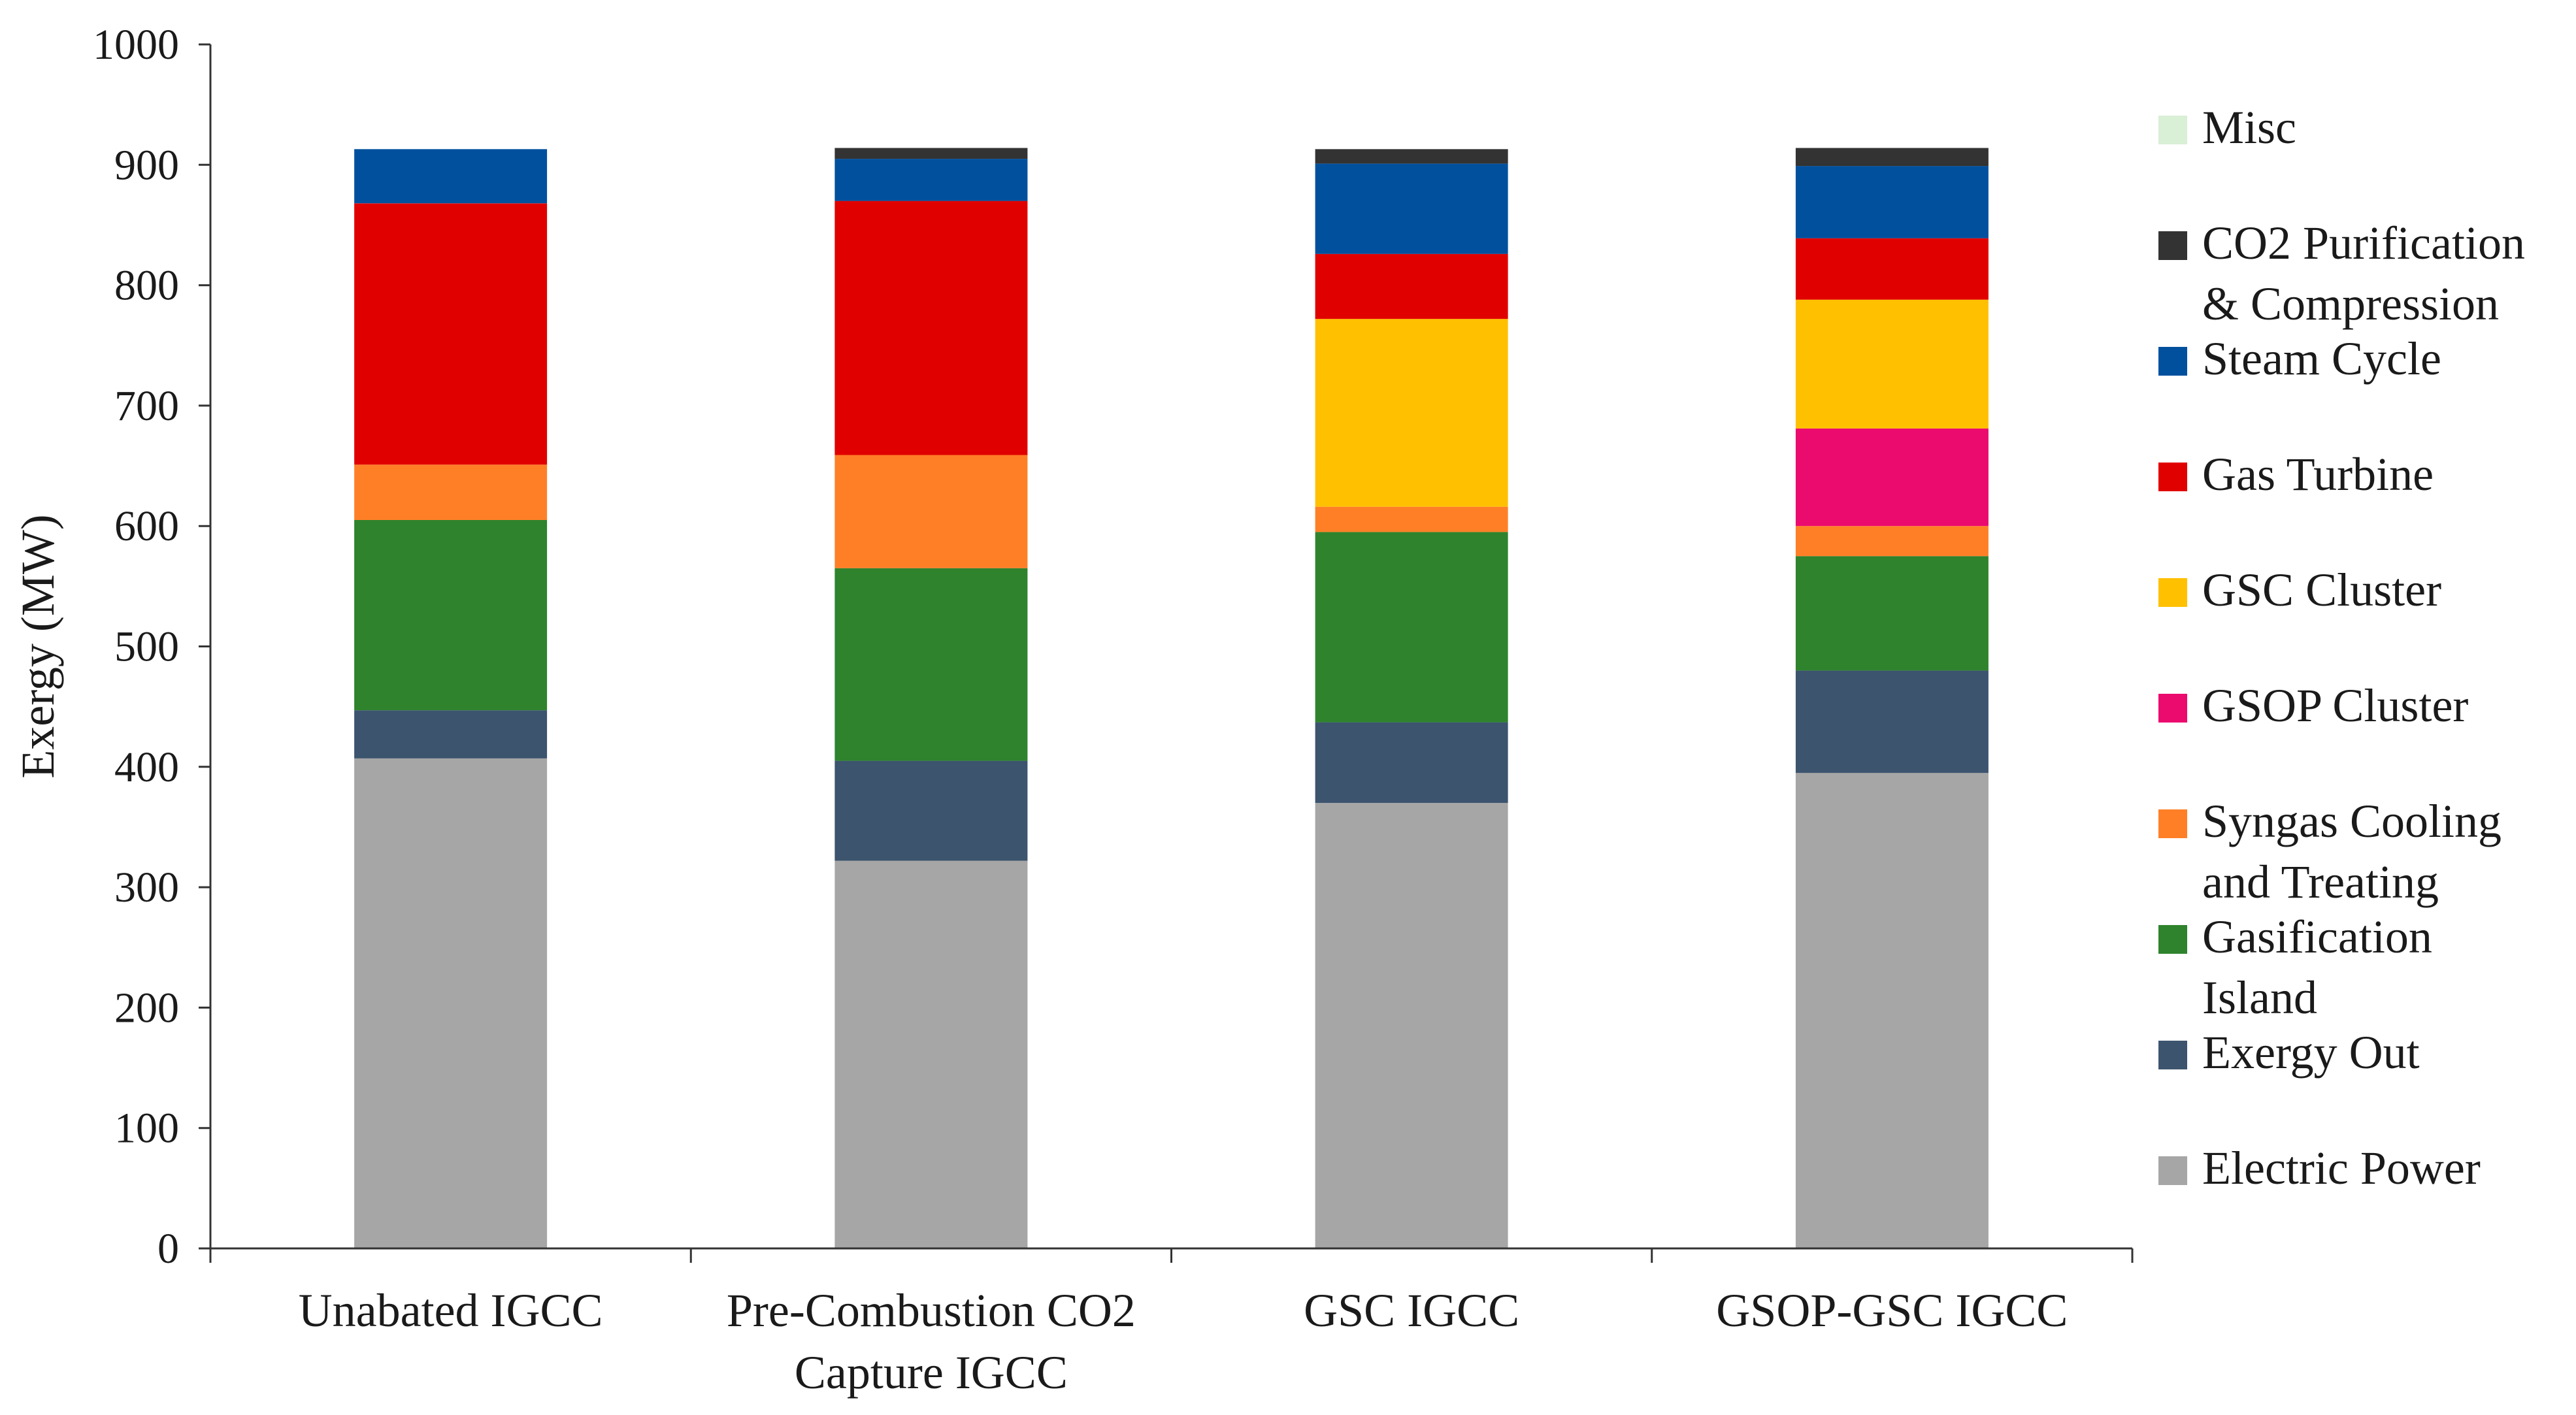  What do you see at coordinates (931, 1310) in the screenshot?
I see `x-category-label: Pre-Combustion CO2` at bounding box center [931, 1310].